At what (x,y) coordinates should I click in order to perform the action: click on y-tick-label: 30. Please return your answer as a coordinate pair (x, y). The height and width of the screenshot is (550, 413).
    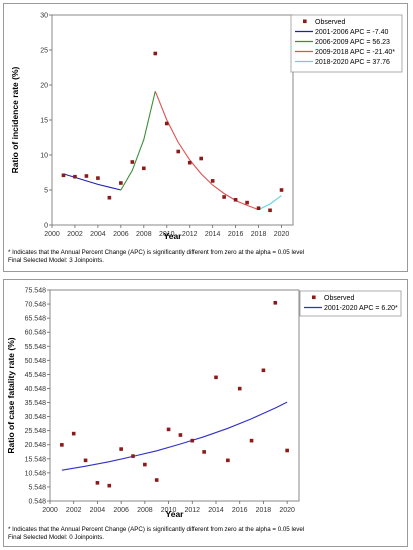
    Looking at the image, I should click on (44, 16).